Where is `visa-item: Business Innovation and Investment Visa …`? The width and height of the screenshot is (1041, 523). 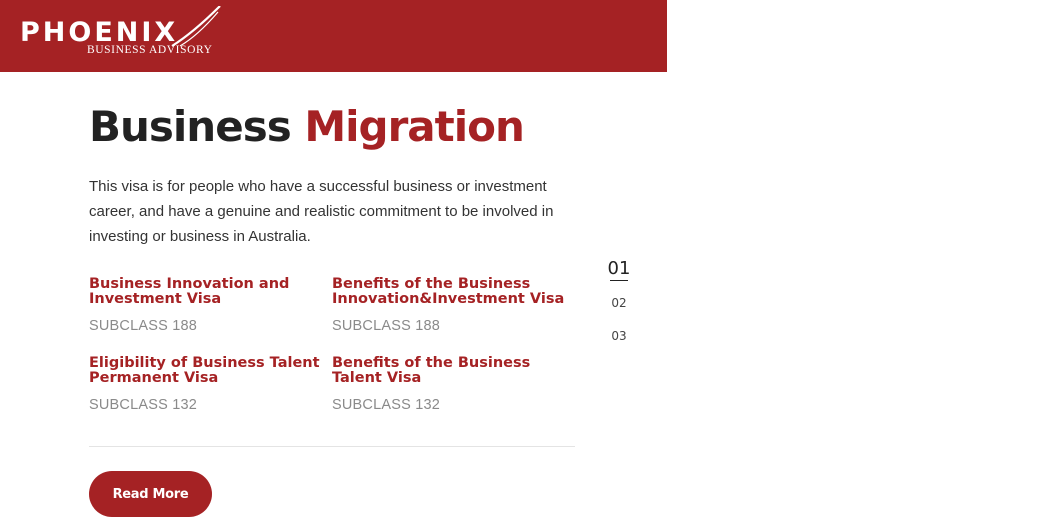
visa-item: Business Innovation and Investment Visa … is located at coordinates (206, 305).